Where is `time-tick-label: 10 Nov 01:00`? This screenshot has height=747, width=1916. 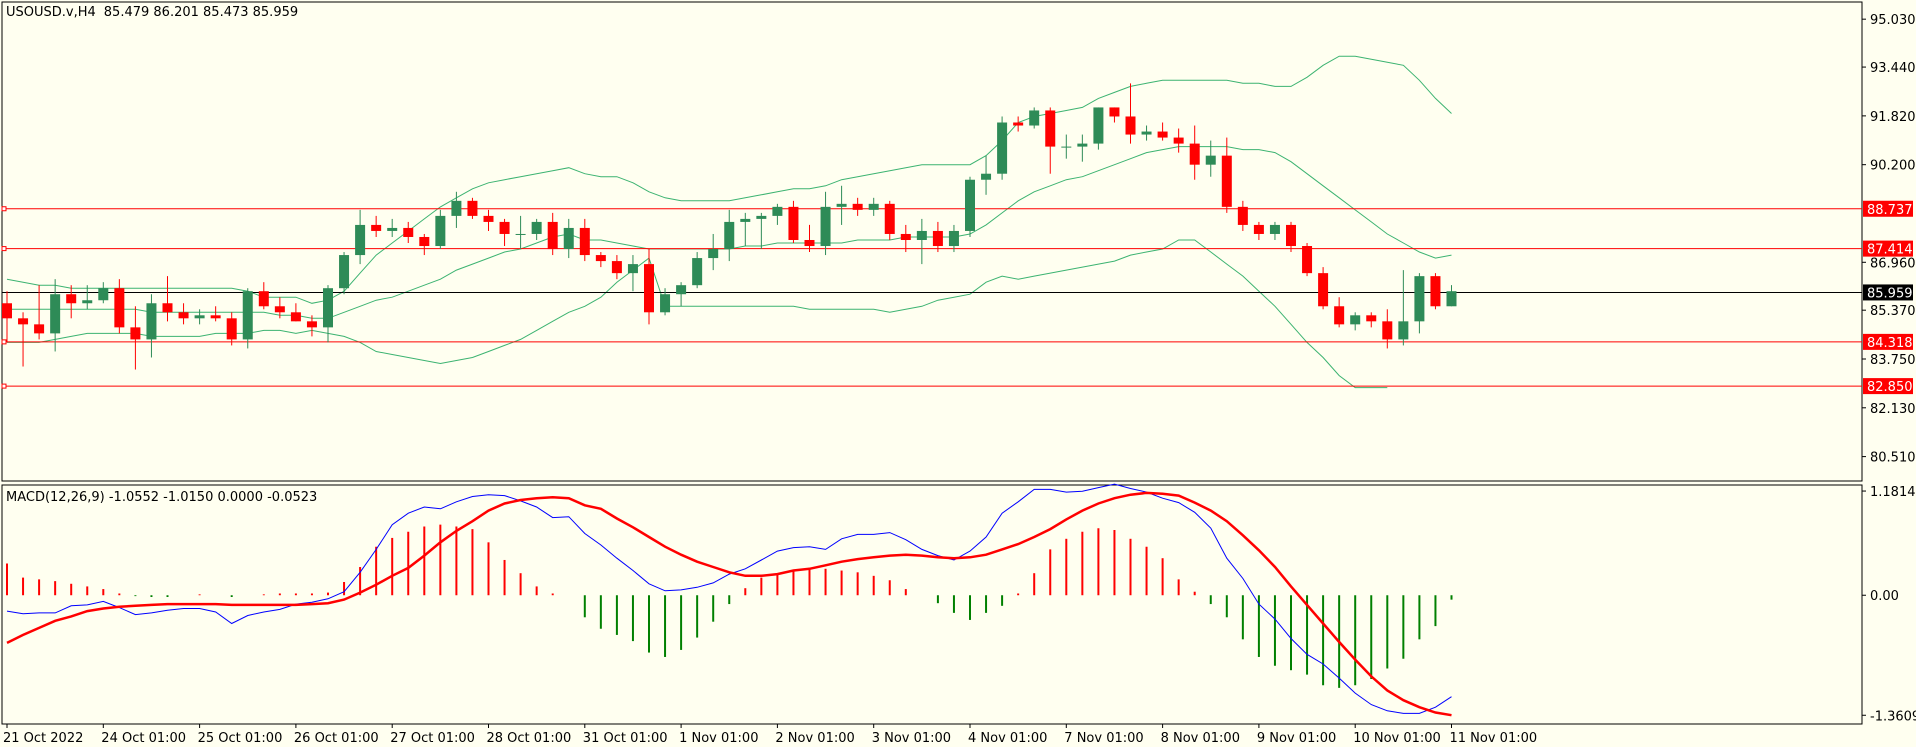
time-tick-label: 10 Nov 01:00 is located at coordinates (1397, 738).